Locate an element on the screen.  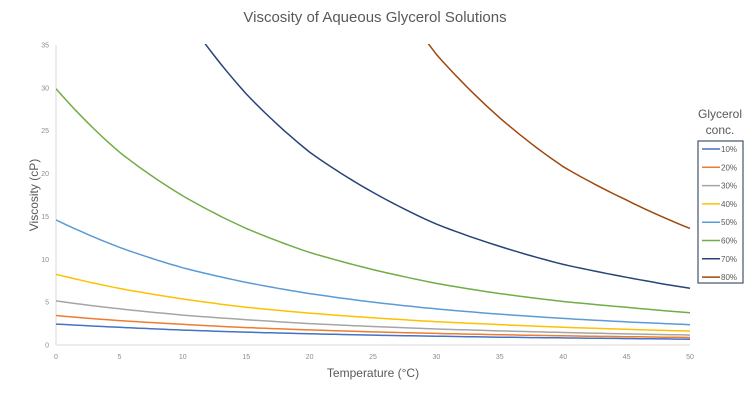
series-line-10pct is located at coordinates (373, 331).